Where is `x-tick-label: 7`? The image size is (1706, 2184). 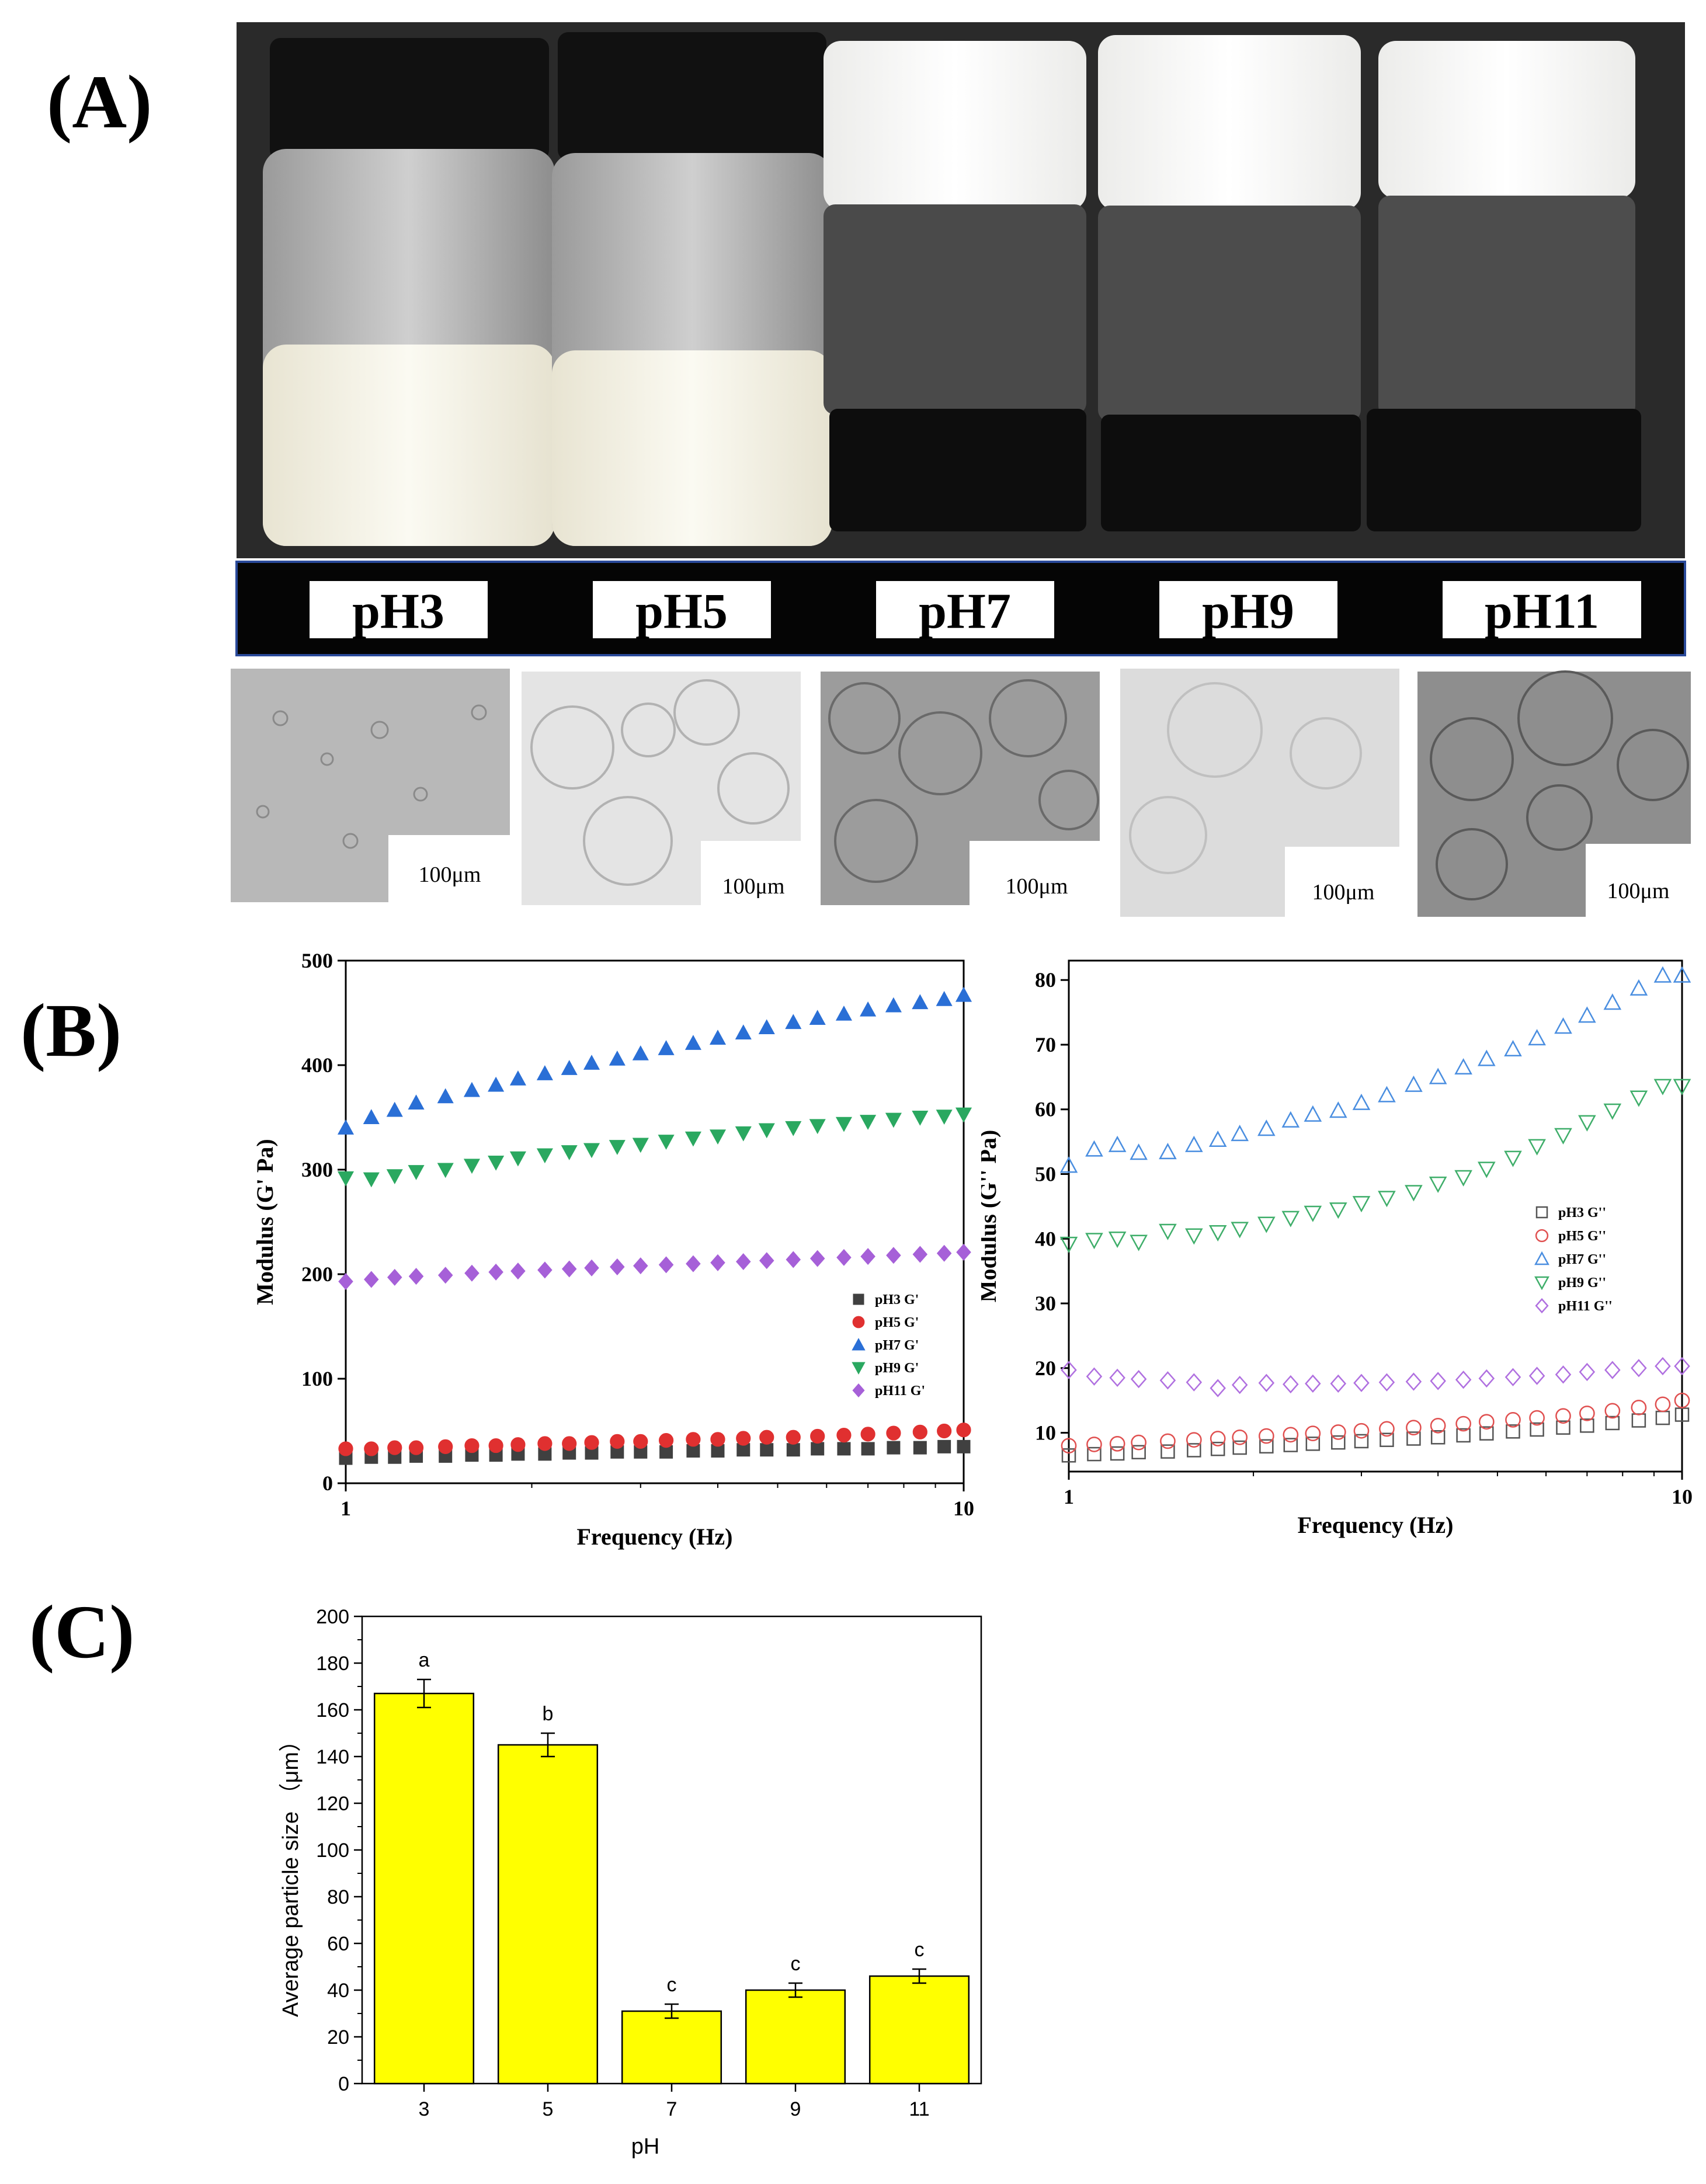
x-tick-label: 7 is located at coordinates (672, 2109).